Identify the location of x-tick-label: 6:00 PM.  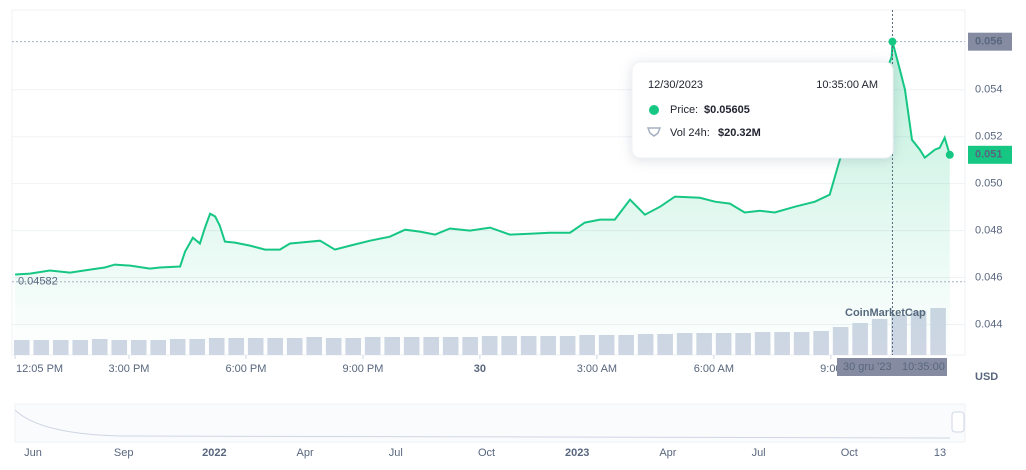
(245, 369).